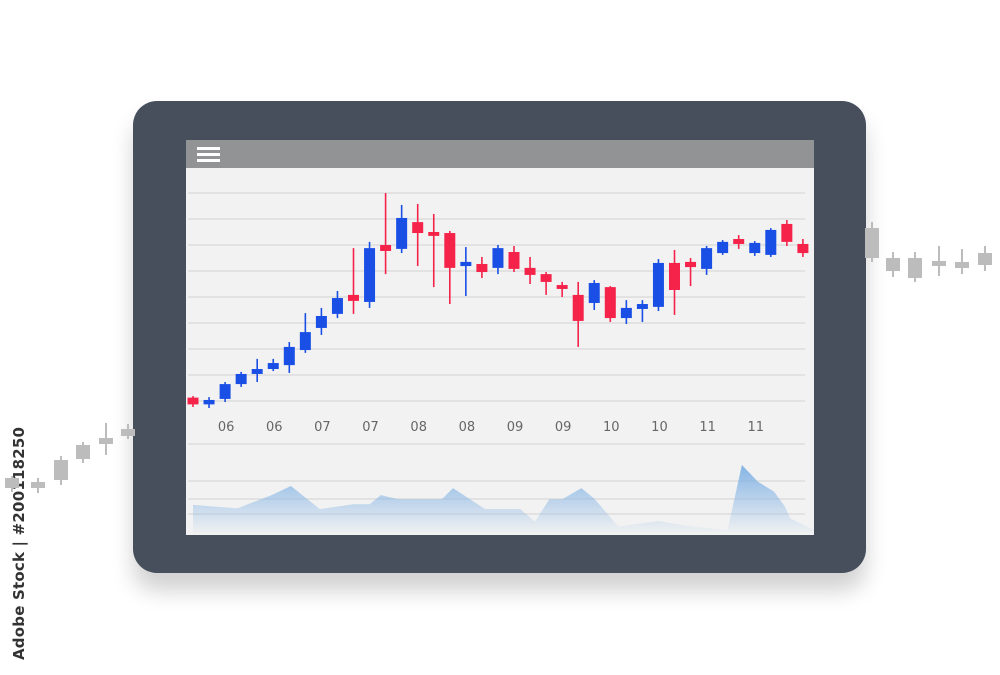 The height and width of the screenshot is (675, 1000). What do you see at coordinates (491, 427) in the screenshot?
I see `x-axis-labels: 06 06 07 07 08 08 09 09 10 10 11 11` at bounding box center [491, 427].